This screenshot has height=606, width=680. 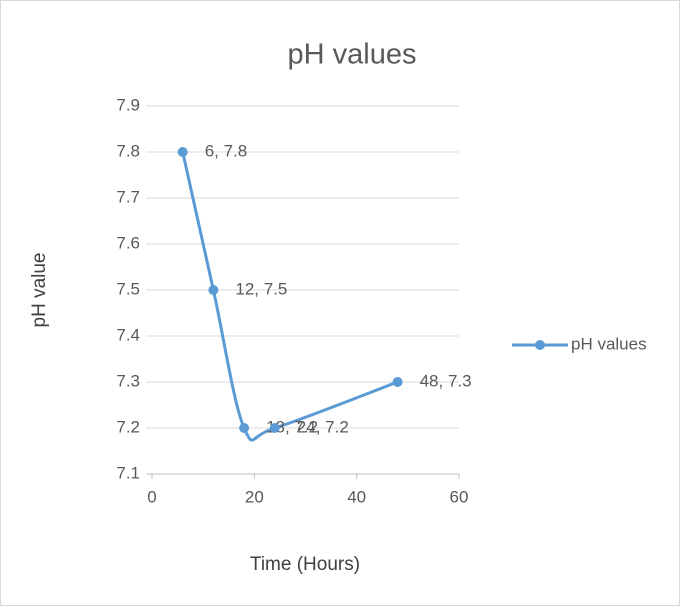 What do you see at coordinates (151, 496) in the screenshot?
I see `x-tick-label: 0` at bounding box center [151, 496].